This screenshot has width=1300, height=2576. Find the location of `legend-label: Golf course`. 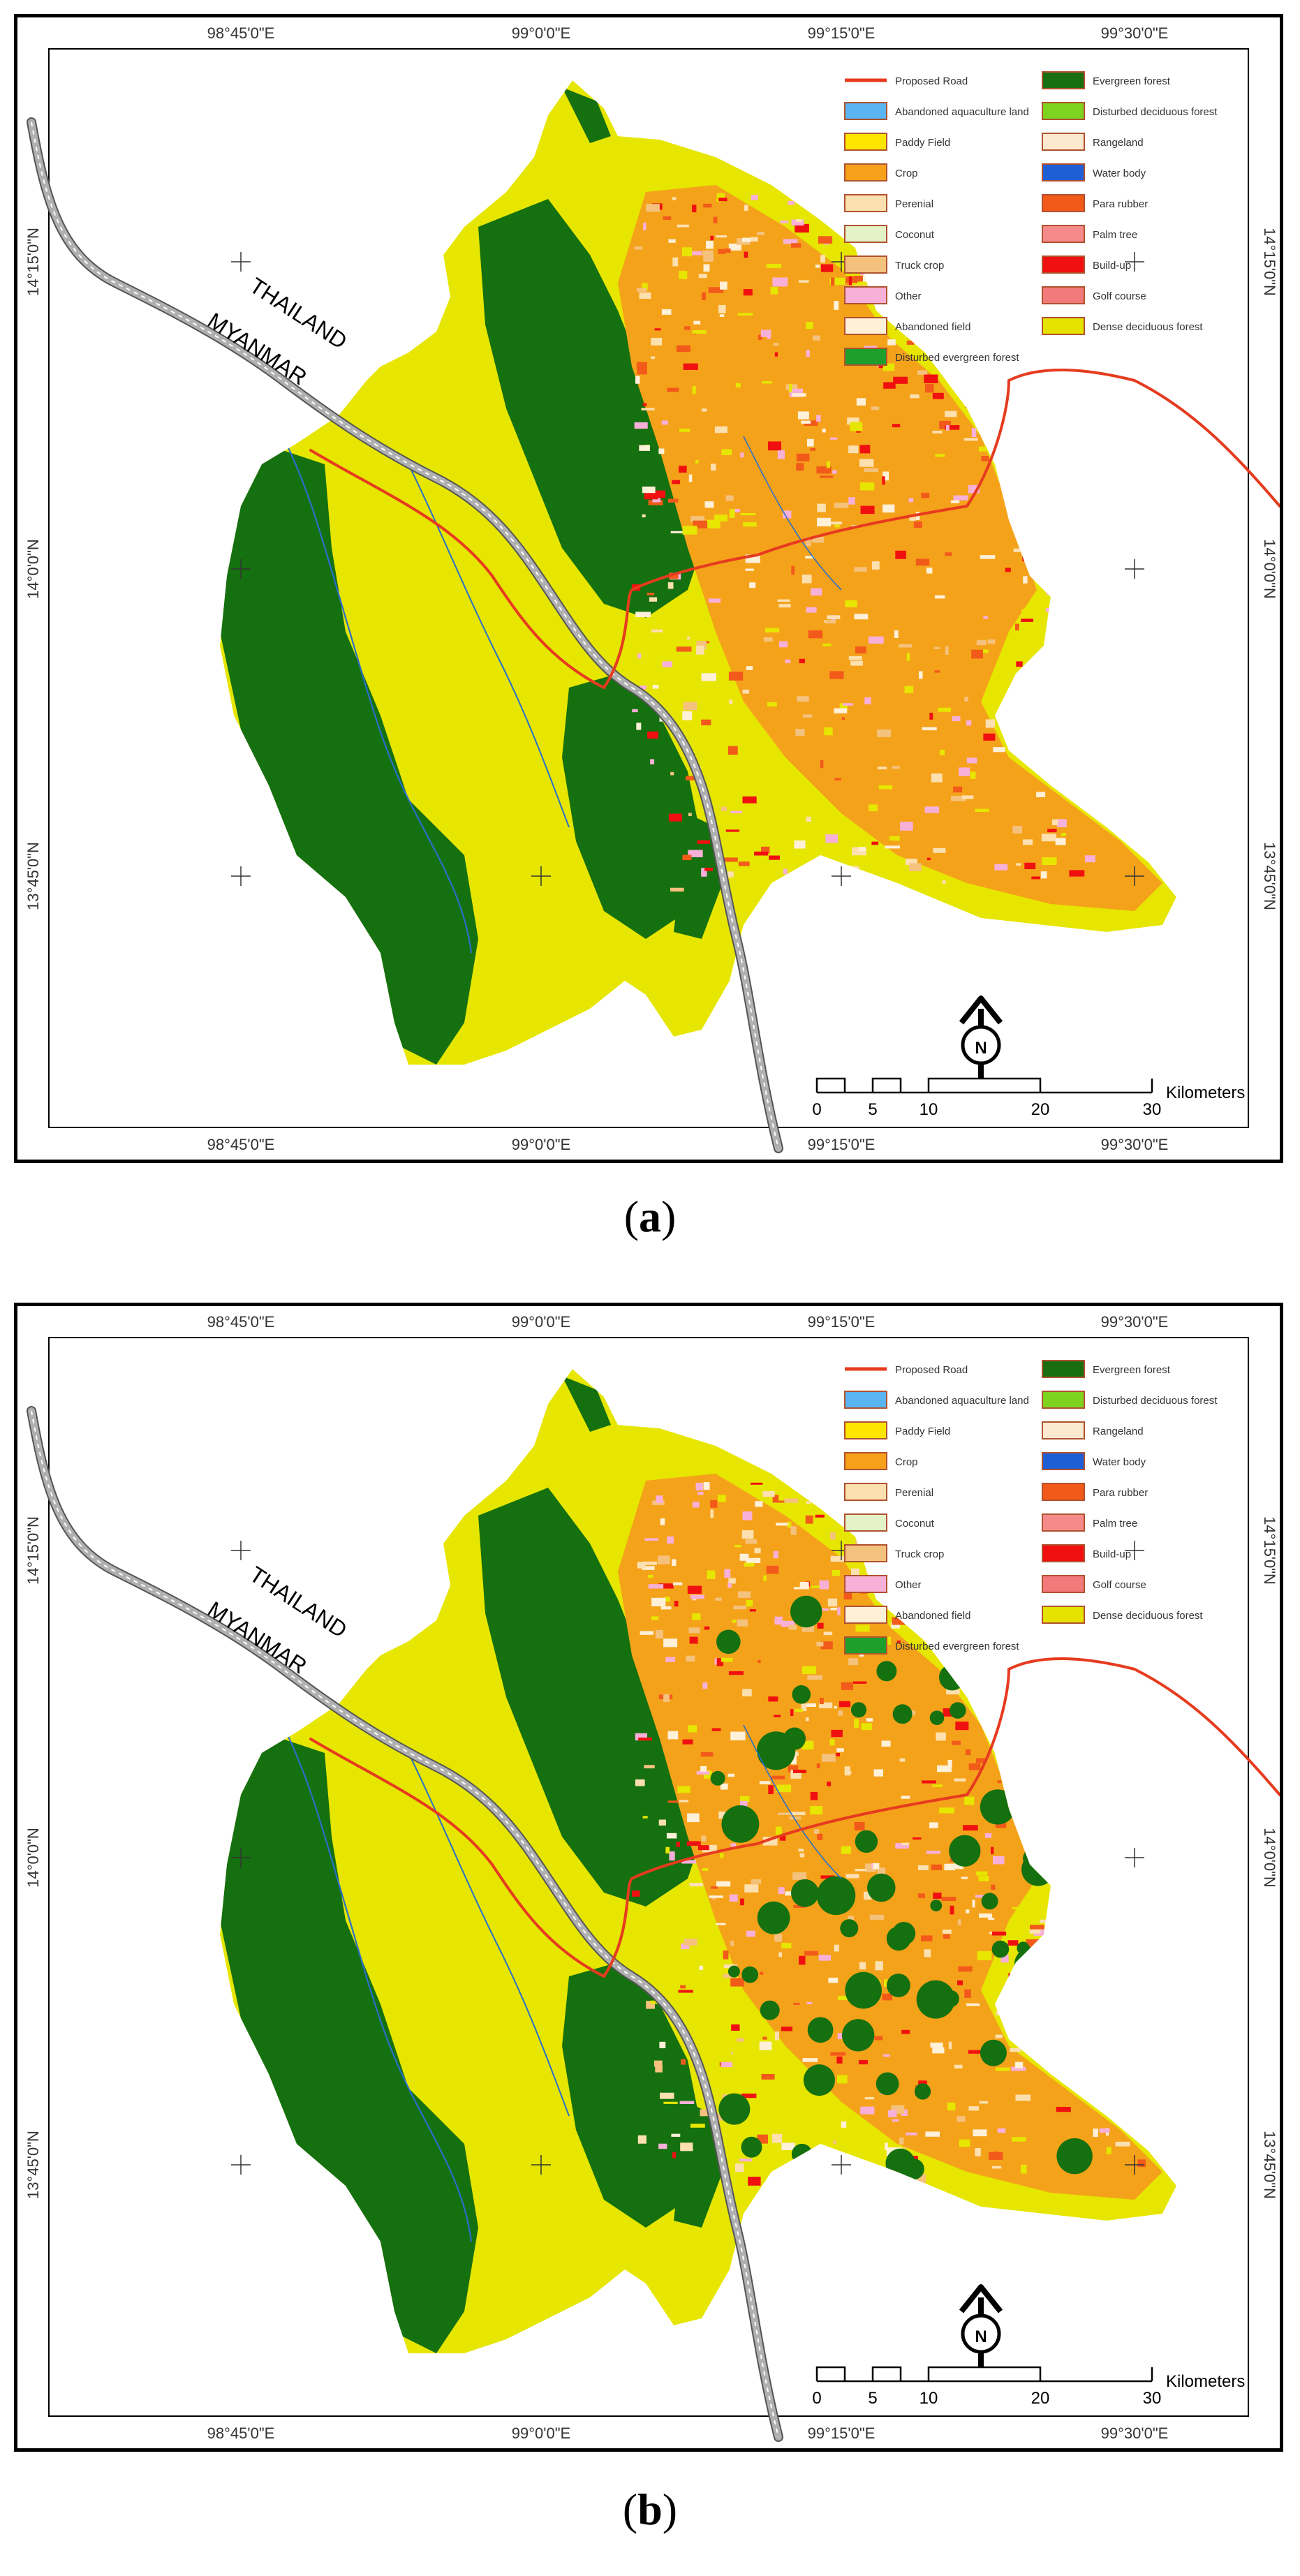

legend-label: Golf course is located at coordinates (1119, 296).